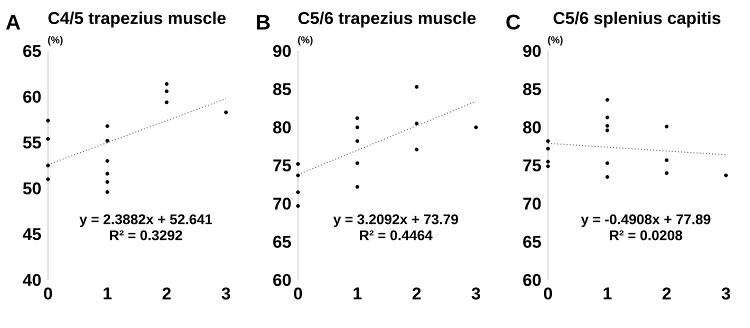 Image resolution: width=750 pixels, height=328 pixels. I want to click on text: C, so click(513, 22).